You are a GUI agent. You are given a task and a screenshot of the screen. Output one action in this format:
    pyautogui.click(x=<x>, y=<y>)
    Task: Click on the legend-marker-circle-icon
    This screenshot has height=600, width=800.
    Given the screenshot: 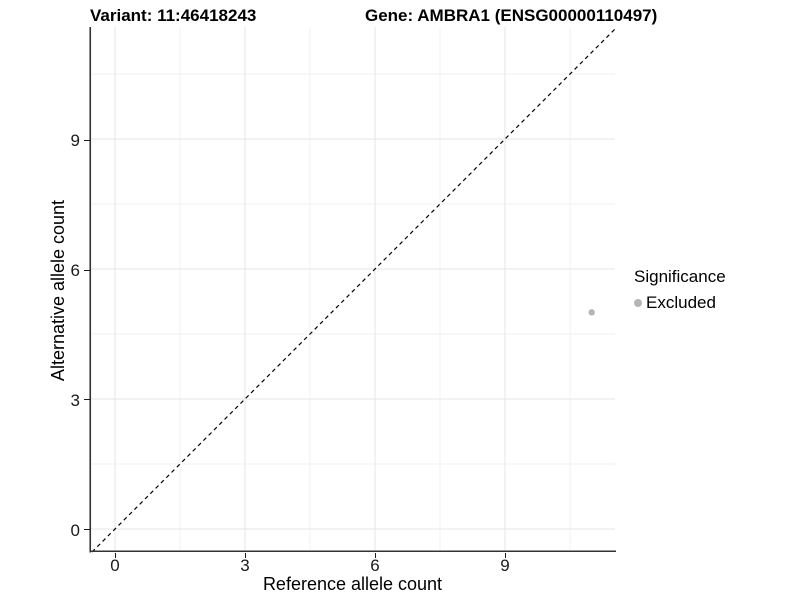 What is the action you would take?
    pyautogui.click(x=638, y=303)
    